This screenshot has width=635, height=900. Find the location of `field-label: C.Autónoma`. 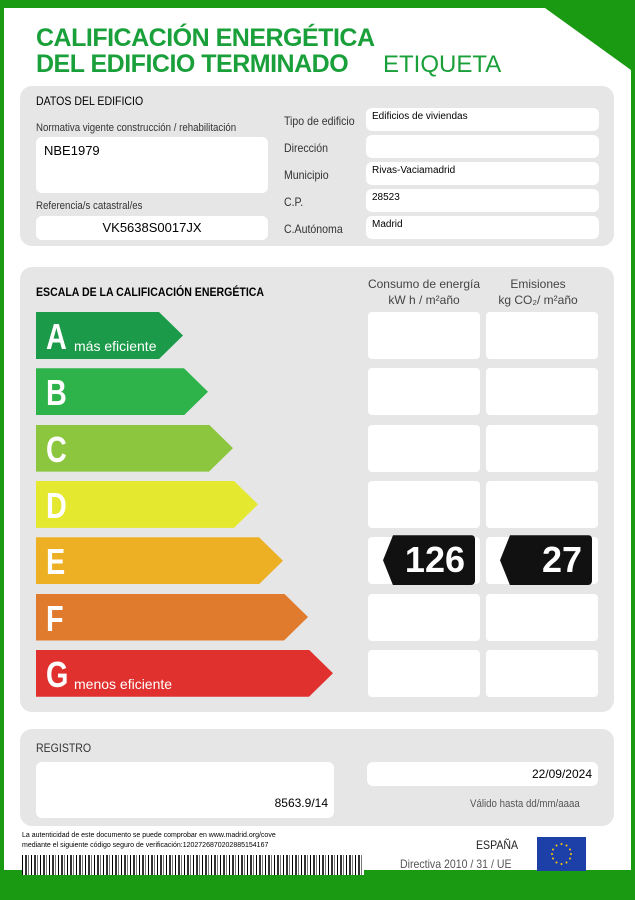

field-label: C.Autónoma is located at coordinates (313, 229).